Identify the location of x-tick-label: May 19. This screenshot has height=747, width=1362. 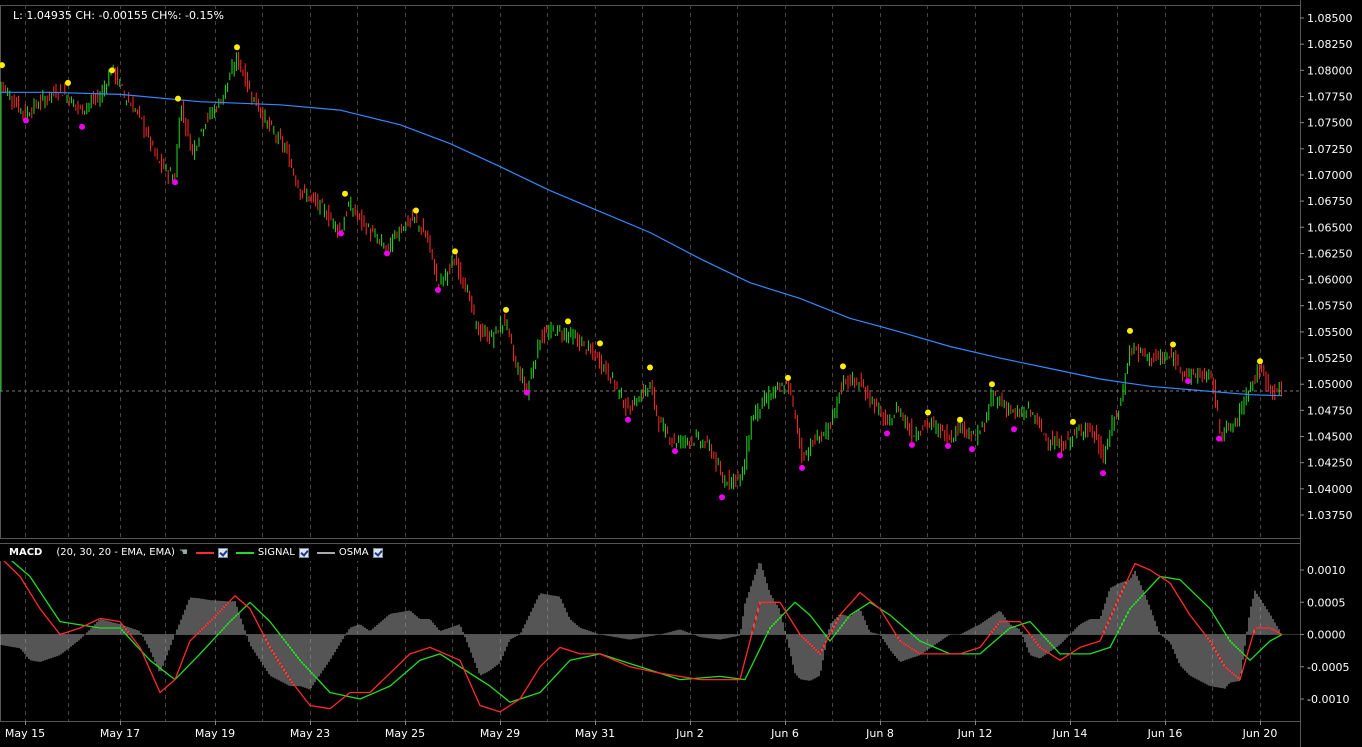
(215, 733).